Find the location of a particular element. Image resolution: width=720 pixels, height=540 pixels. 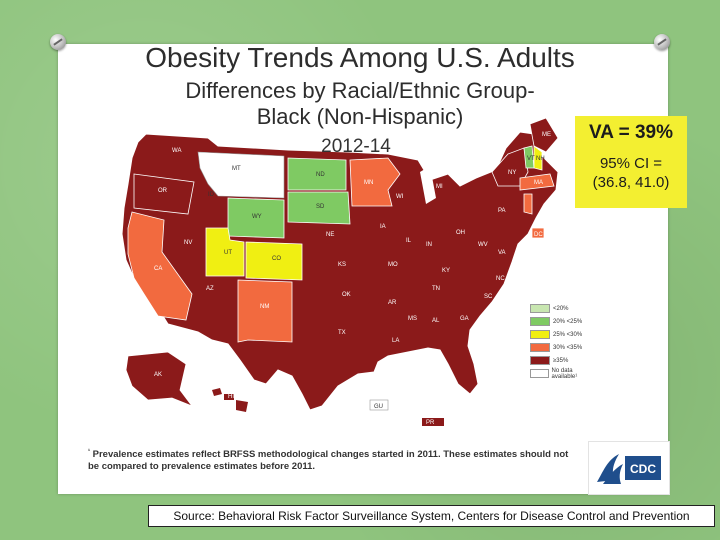

state-label-me: ME is located at coordinates (546, 135).